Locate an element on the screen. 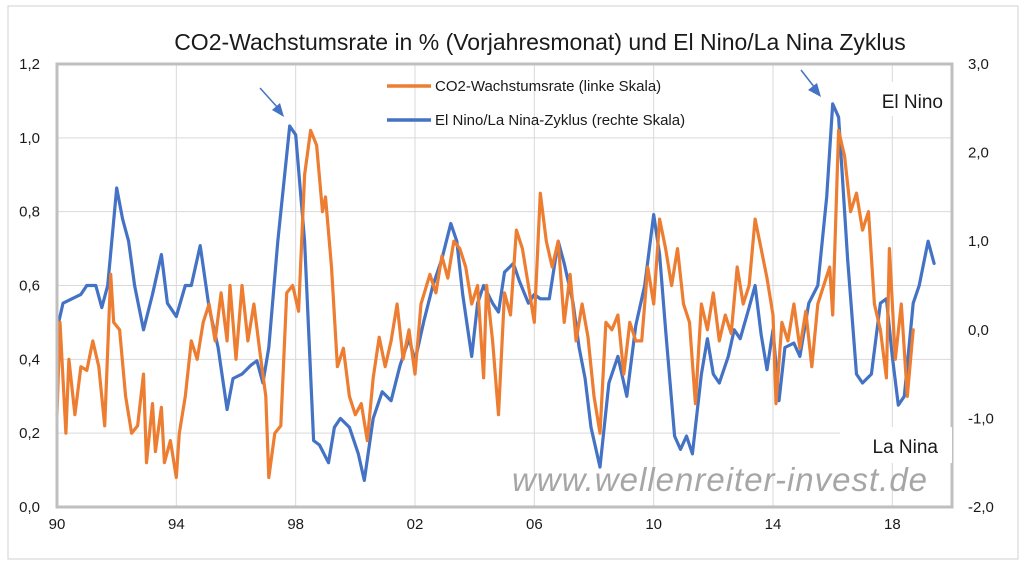  x-axis-ticks: 90 94 98 02 06 10 14 18 is located at coordinates (475, 524).